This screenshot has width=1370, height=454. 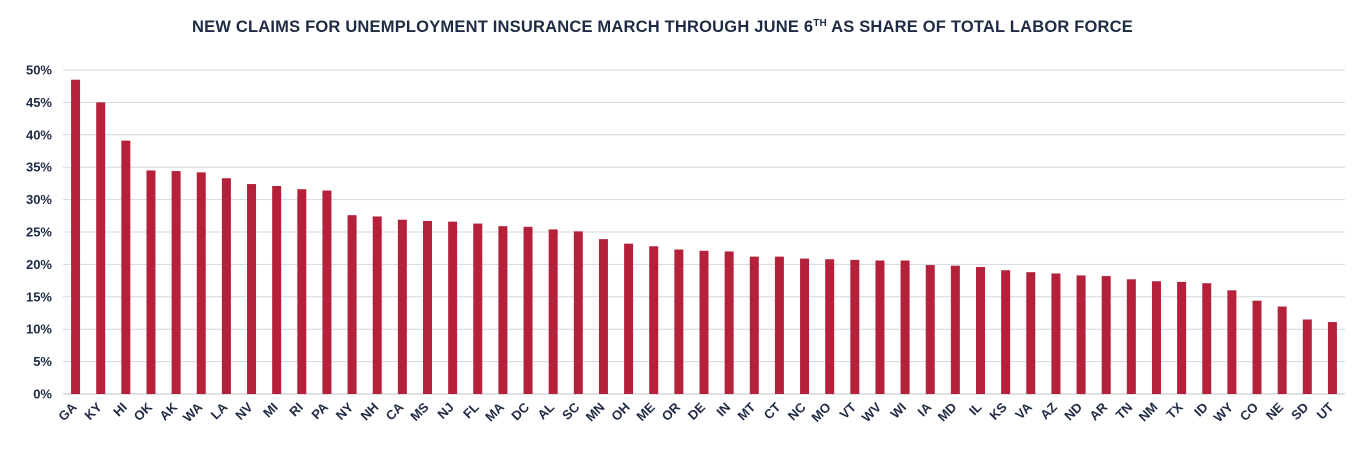 What do you see at coordinates (395, 411) in the screenshot?
I see `x-tick-label: CA` at bounding box center [395, 411].